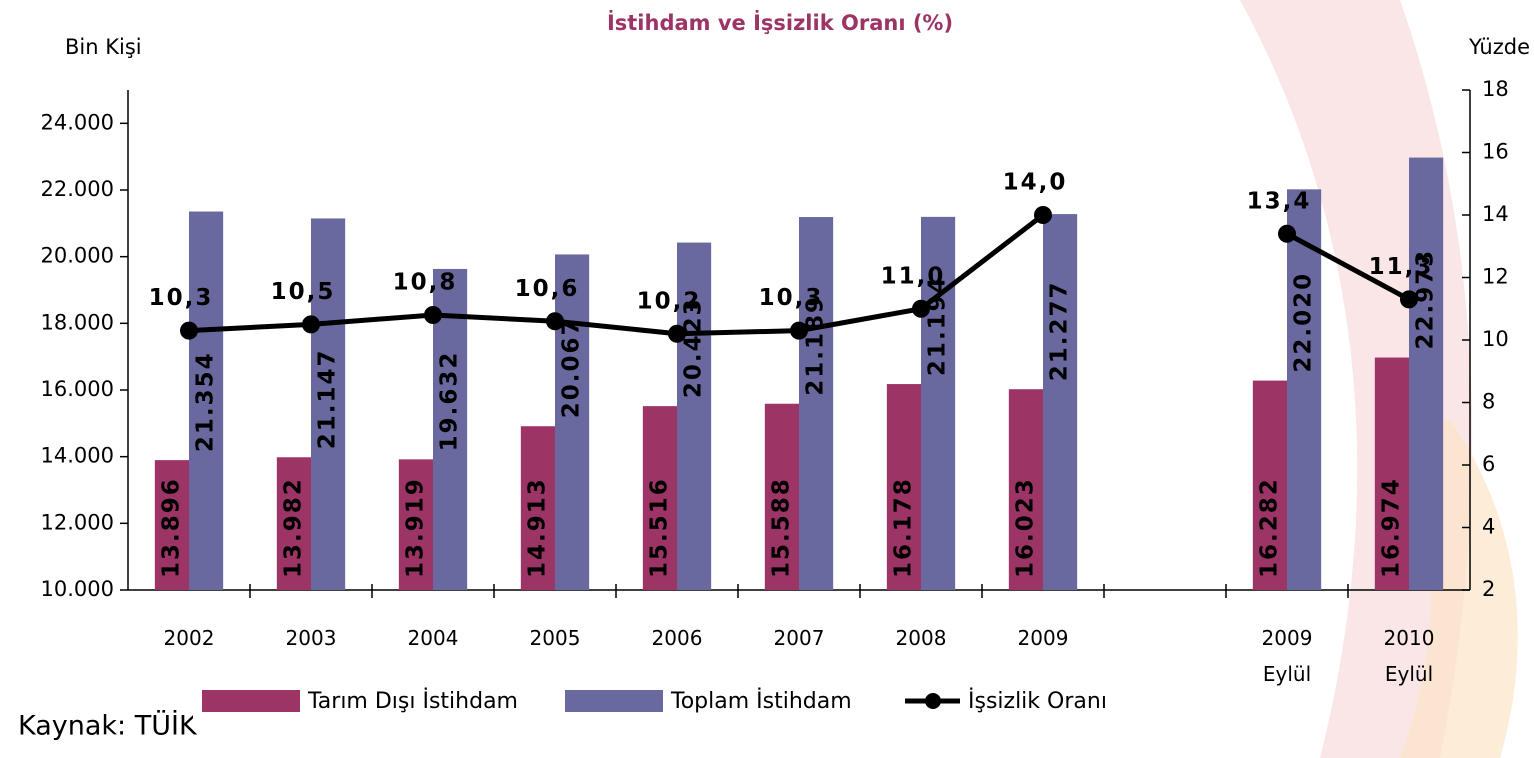 The height and width of the screenshot is (758, 1534). I want to click on bar-value-label: 13.982, so click(293, 527).